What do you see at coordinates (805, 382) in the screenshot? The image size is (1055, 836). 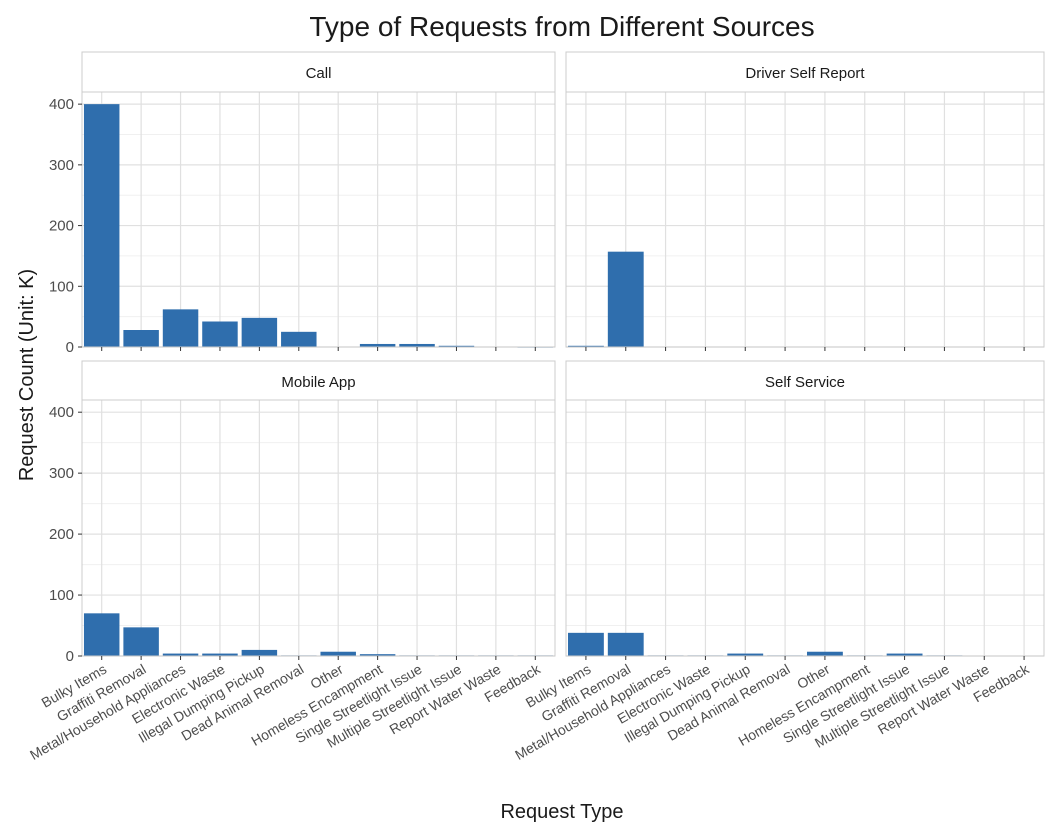 I see `facet-strip-label: Self Service` at bounding box center [805, 382].